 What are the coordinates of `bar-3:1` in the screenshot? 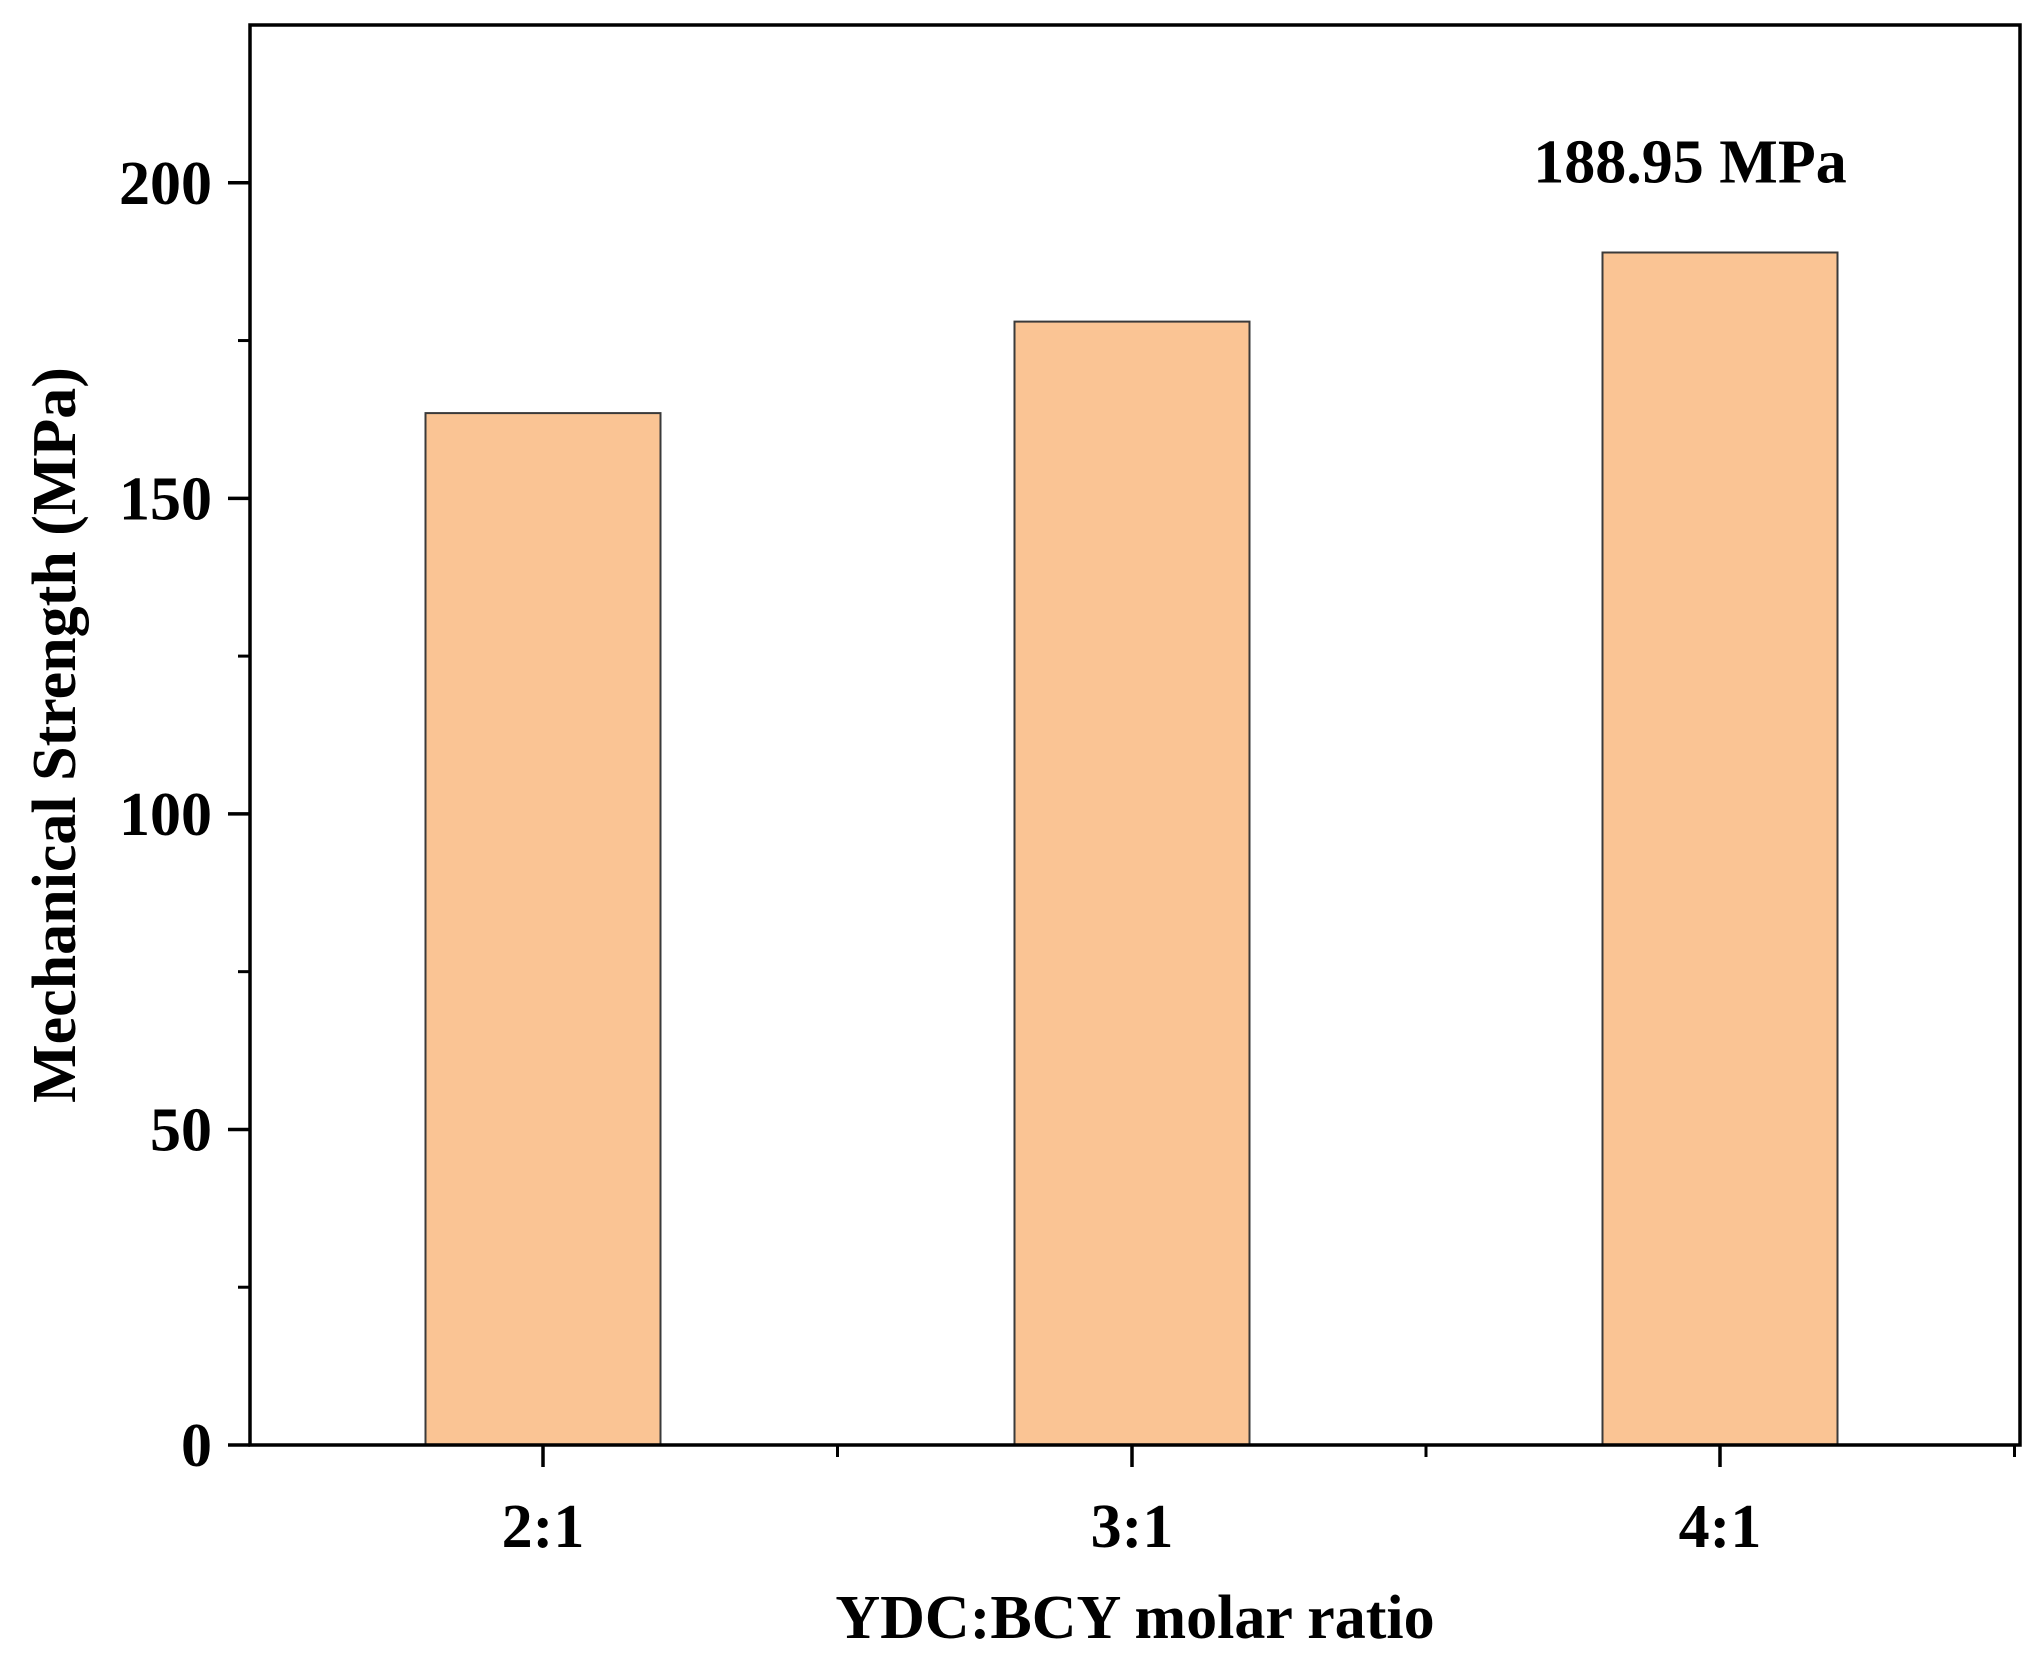 It's located at (1132, 883).